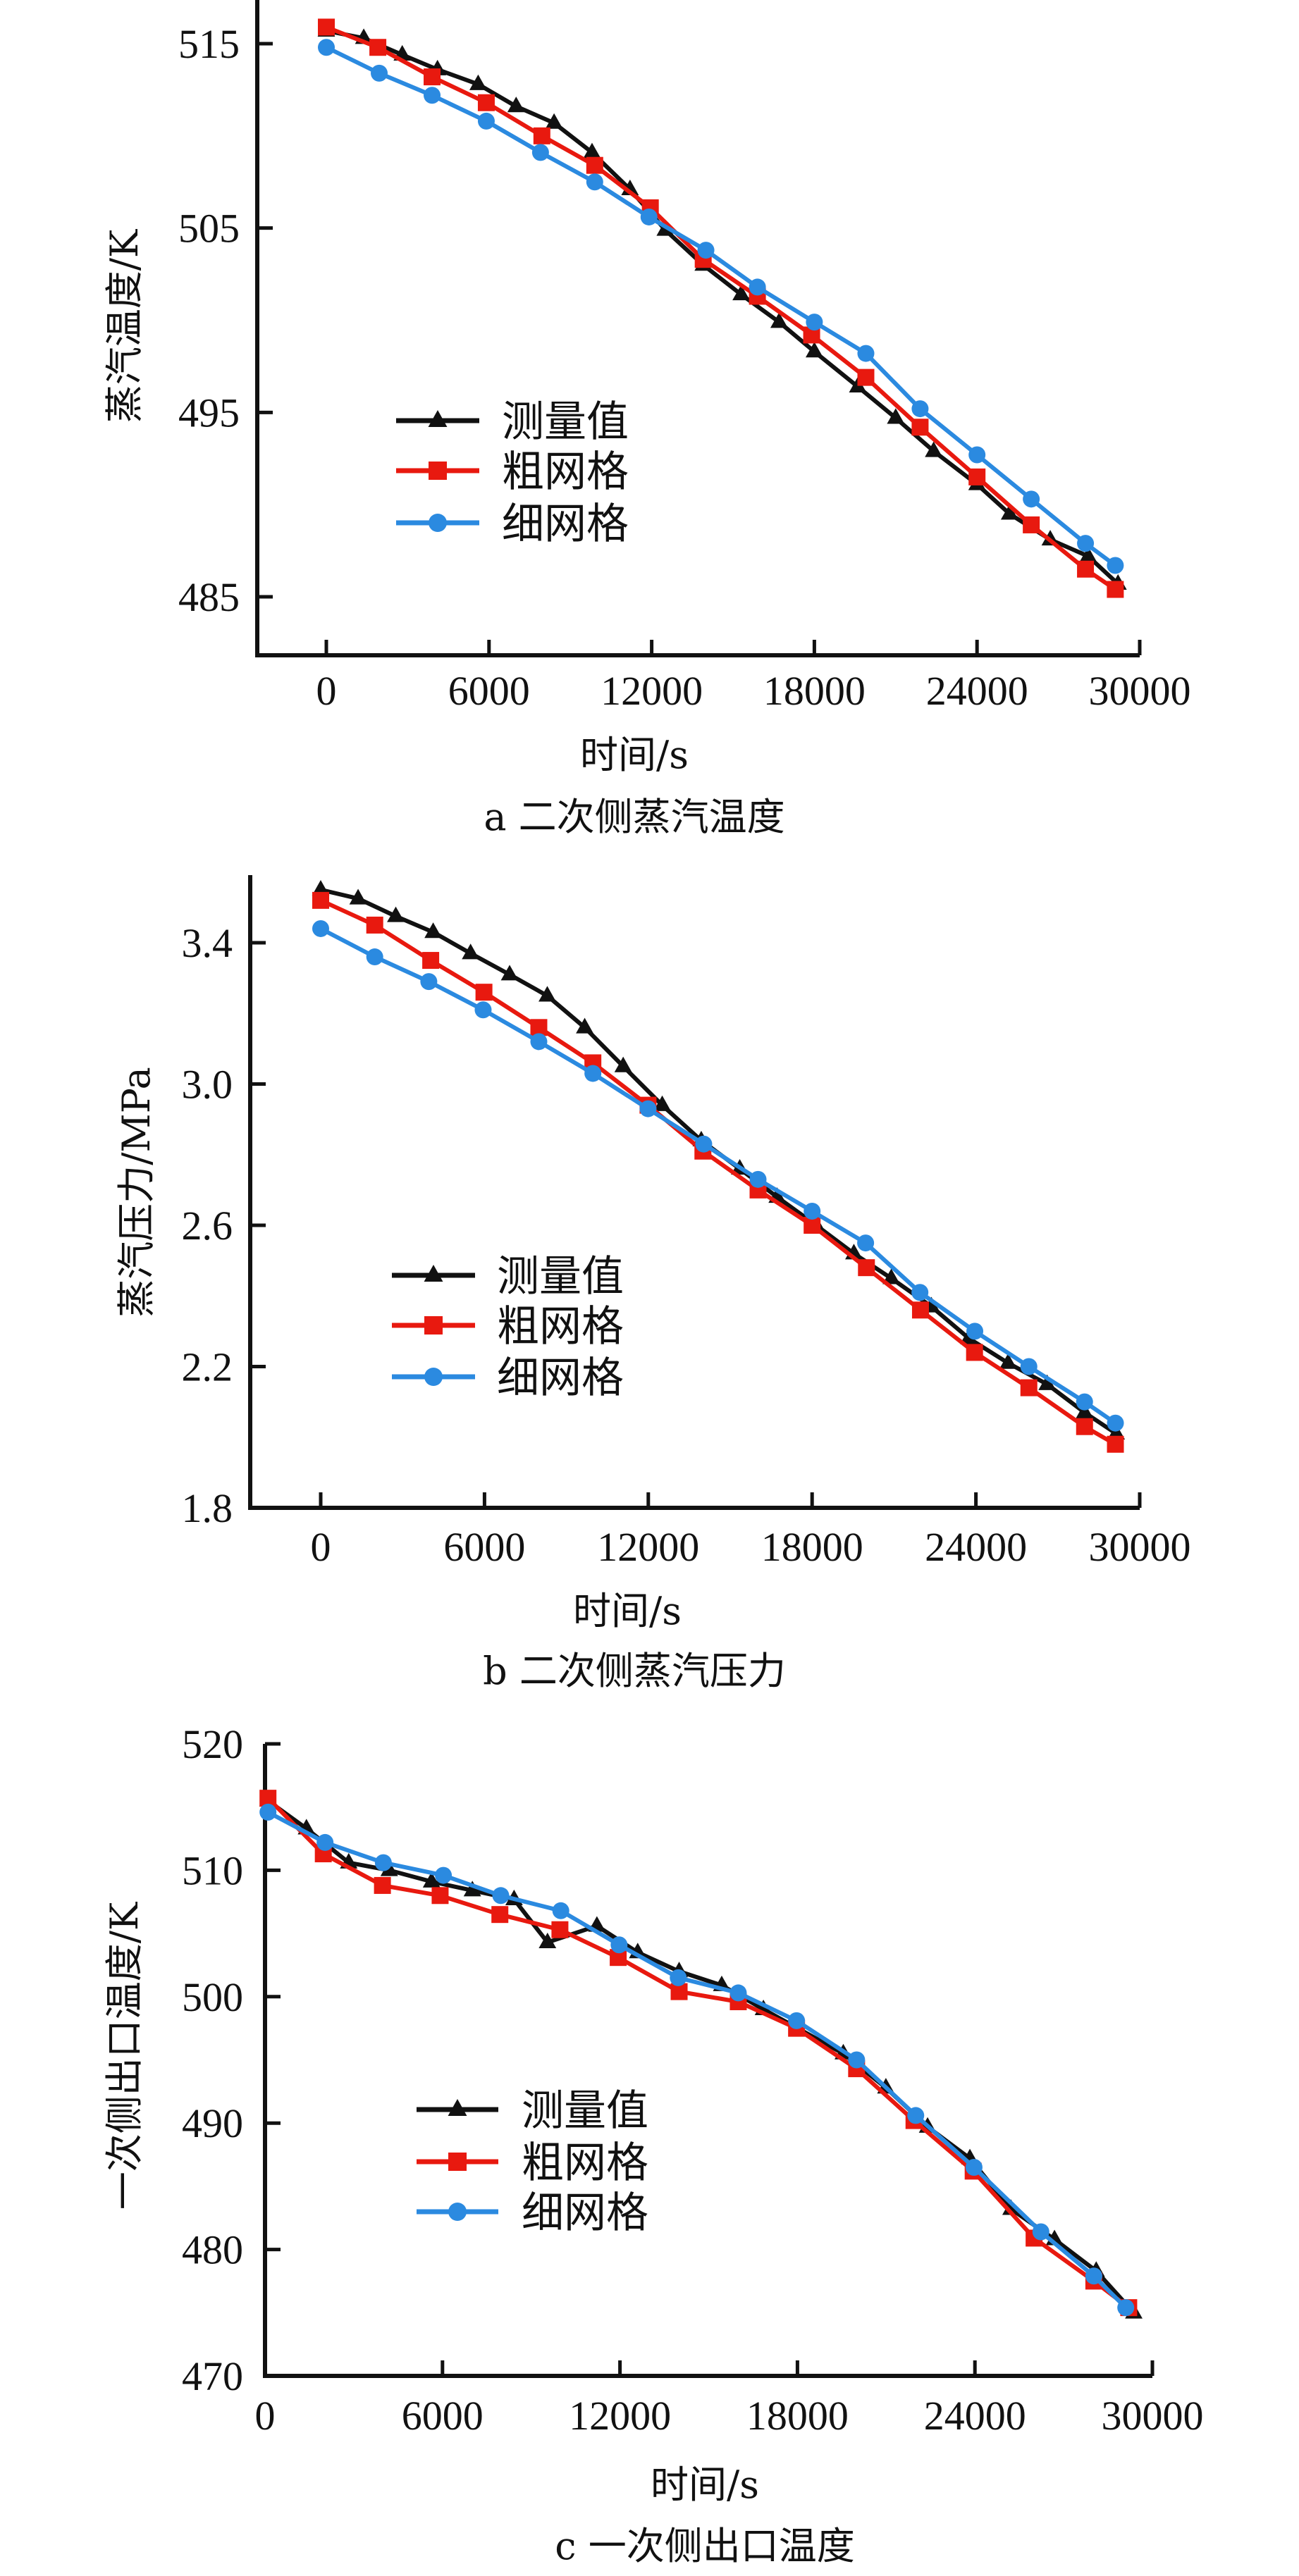  What do you see at coordinates (209, 44) in the screenshot?
I see `y-tick-label: 515` at bounding box center [209, 44].